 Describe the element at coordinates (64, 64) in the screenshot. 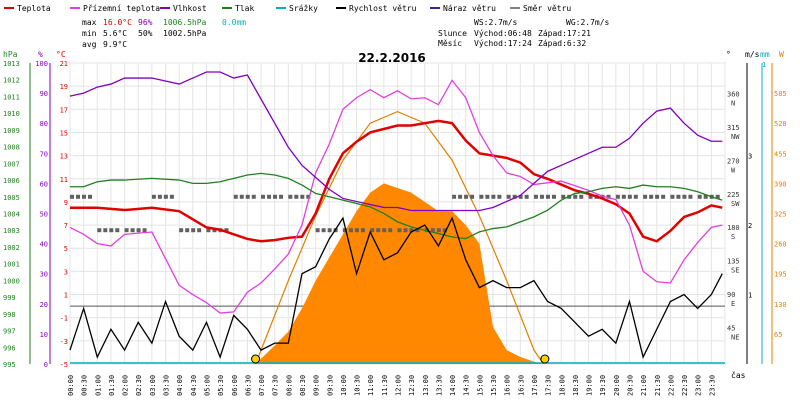

I see `axis-temp-tick: 21` at that location.